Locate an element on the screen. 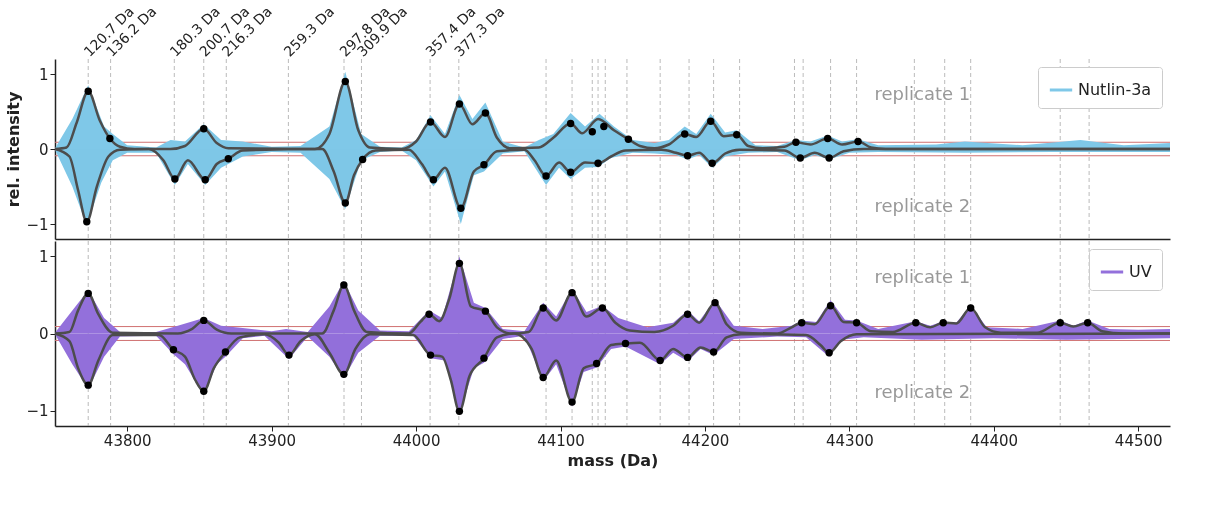 This screenshot has height=512, width=1220. x-tick-label: 43800 is located at coordinates (127, 440).